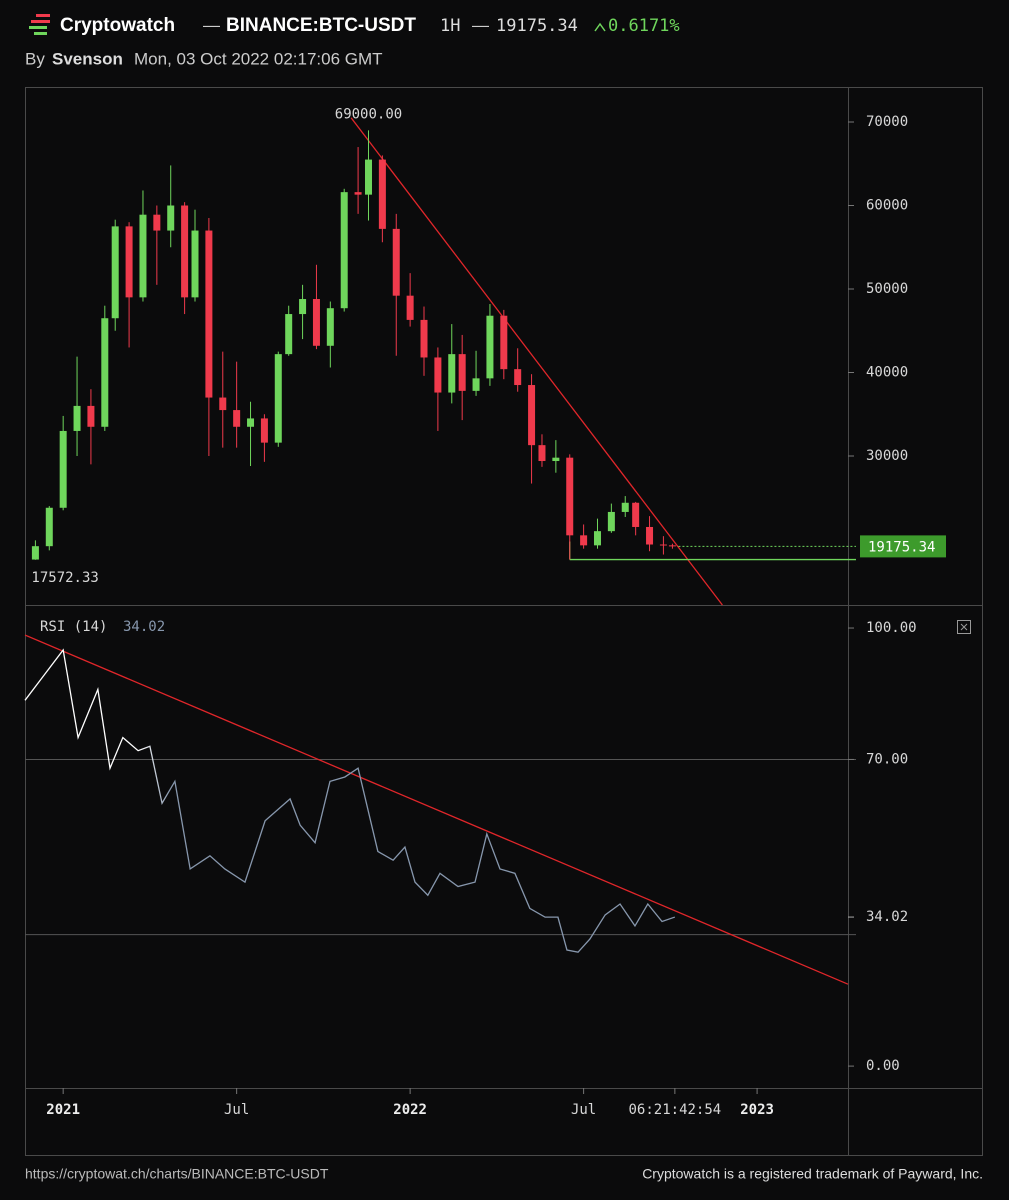 Image resolution: width=1009 pixels, height=1200 pixels. Describe the element at coordinates (87, 58) in the screenshot. I see `author: Svenson` at that location.